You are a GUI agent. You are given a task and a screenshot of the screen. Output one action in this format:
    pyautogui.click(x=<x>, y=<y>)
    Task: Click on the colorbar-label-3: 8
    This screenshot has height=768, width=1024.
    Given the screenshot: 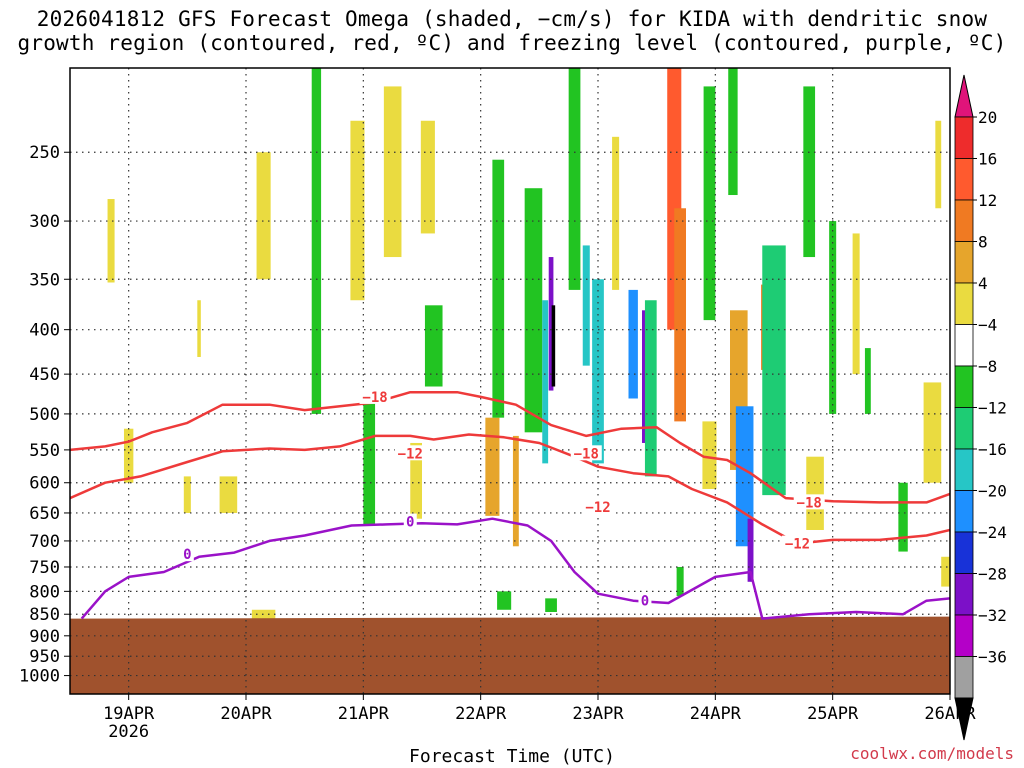 What is the action you would take?
    pyautogui.click(x=983, y=242)
    